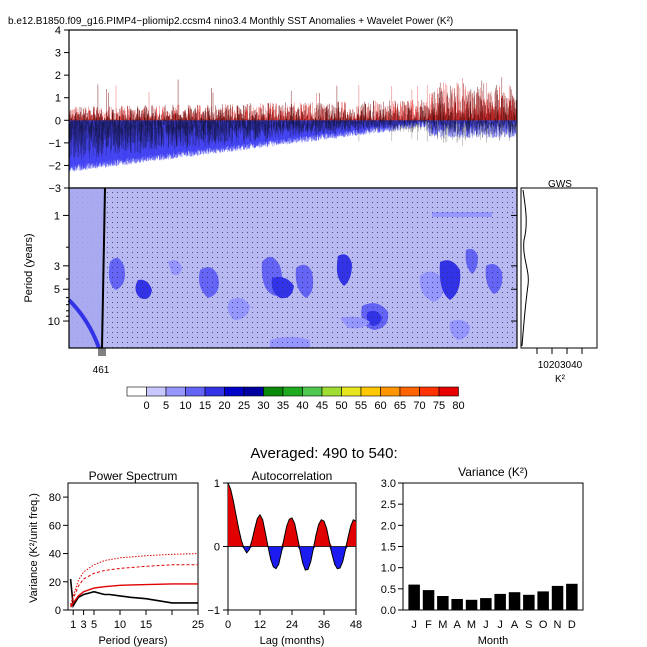 This screenshot has height=647, width=647. I want to click on autocorrelation-x-tick-label: 12, so click(260, 625).